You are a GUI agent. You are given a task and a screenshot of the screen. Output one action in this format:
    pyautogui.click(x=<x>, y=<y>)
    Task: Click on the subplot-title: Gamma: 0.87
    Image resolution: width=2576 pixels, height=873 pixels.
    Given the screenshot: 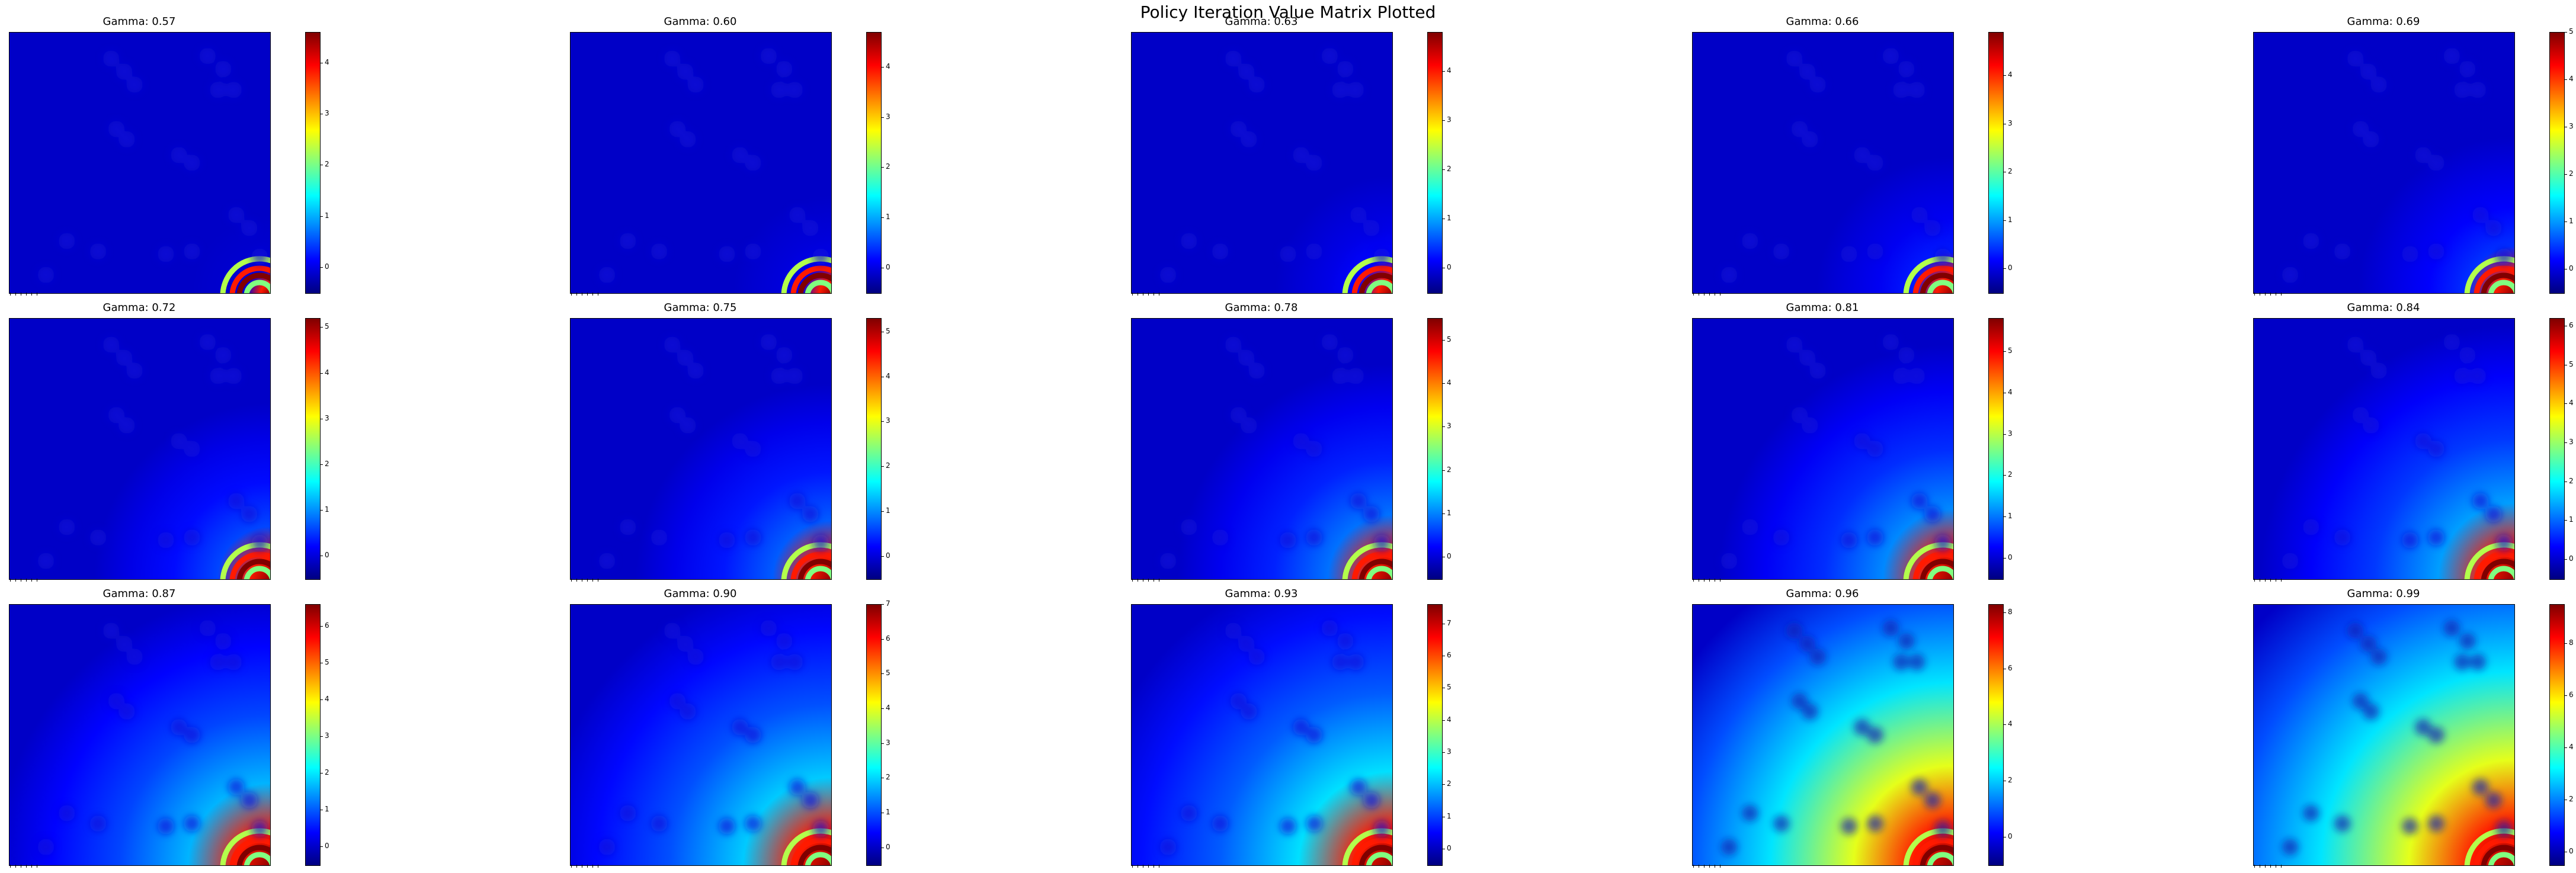 What is the action you would take?
    pyautogui.click(x=139, y=594)
    